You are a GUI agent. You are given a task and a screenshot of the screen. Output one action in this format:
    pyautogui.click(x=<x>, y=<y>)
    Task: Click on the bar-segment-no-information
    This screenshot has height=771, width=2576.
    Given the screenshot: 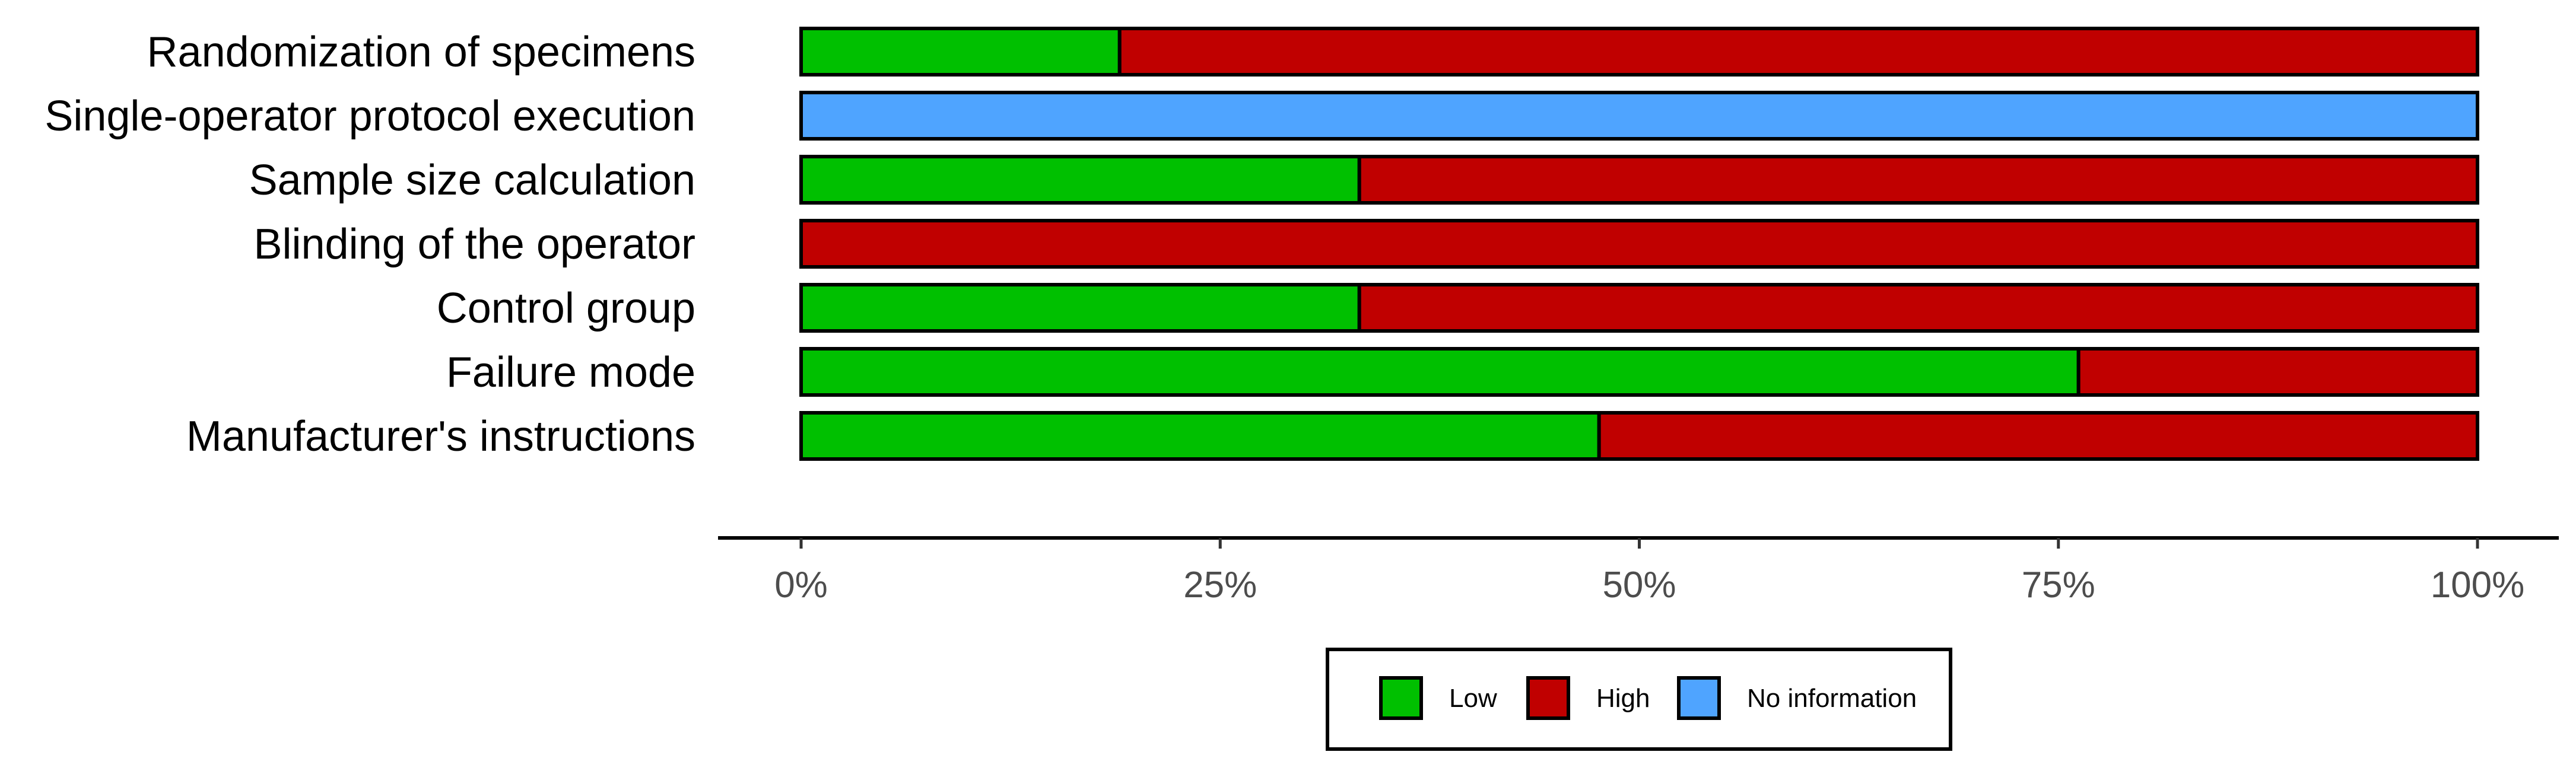 What is the action you would take?
    pyautogui.click(x=1639, y=116)
    